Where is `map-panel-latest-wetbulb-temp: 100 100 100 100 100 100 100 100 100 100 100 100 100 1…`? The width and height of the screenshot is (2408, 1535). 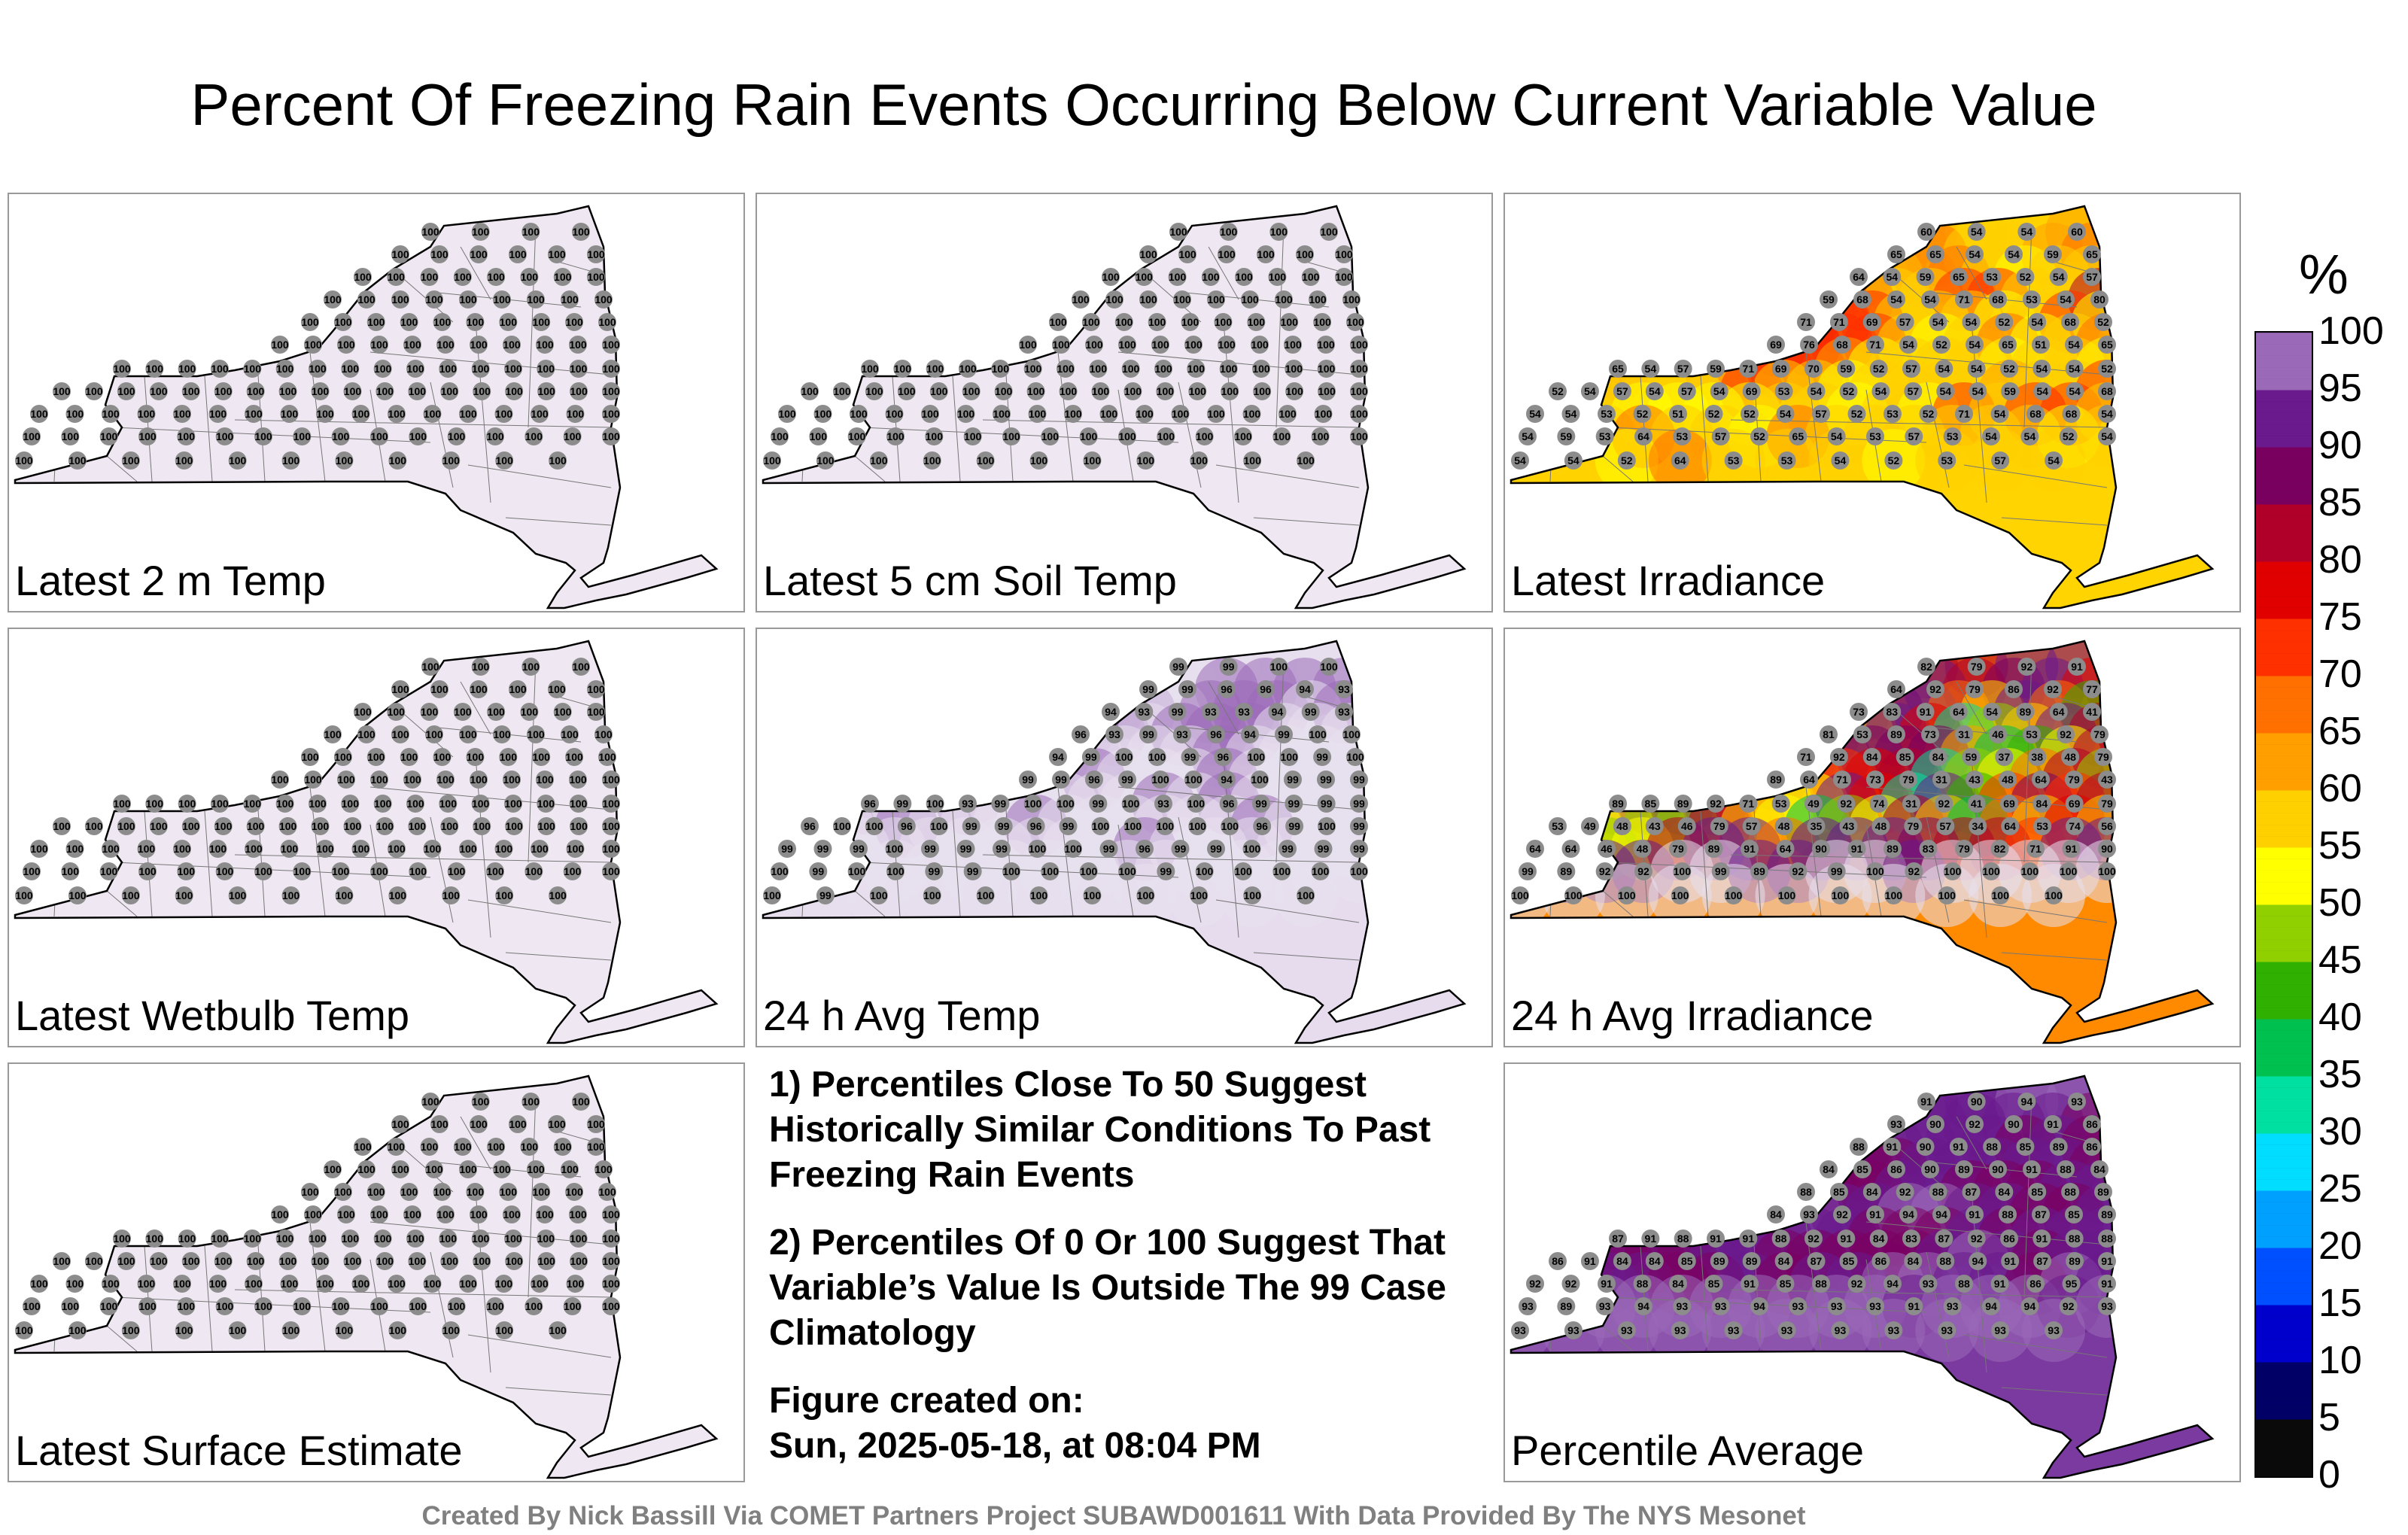
map-panel-latest-wetbulb-temp: 100 100 100 100 100 100 100 100 100 100 100 100 100 1… is located at coordinates (376, 837).